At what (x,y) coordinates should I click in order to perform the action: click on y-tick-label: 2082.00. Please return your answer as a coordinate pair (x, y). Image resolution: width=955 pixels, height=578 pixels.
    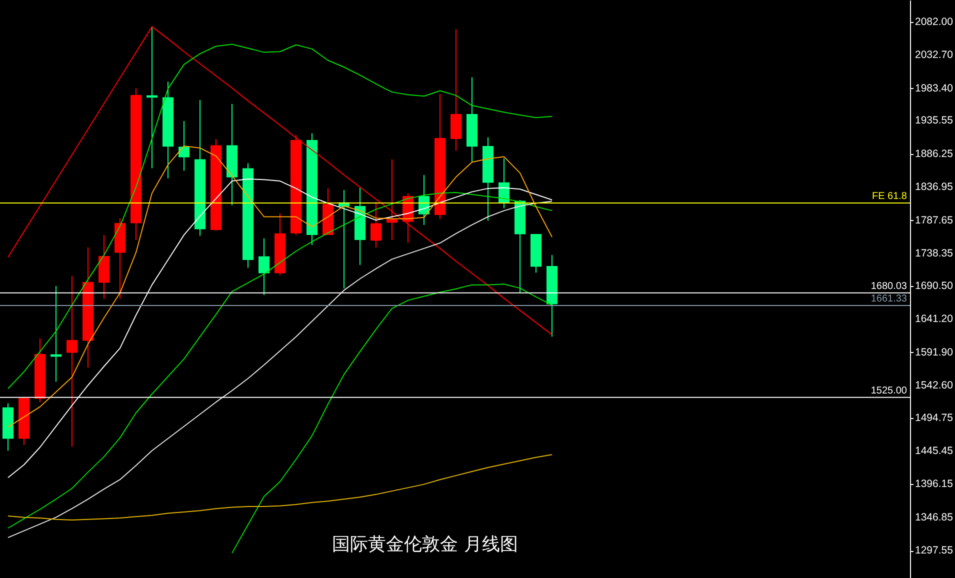
    Looking at the image, I should click on (934, 22).